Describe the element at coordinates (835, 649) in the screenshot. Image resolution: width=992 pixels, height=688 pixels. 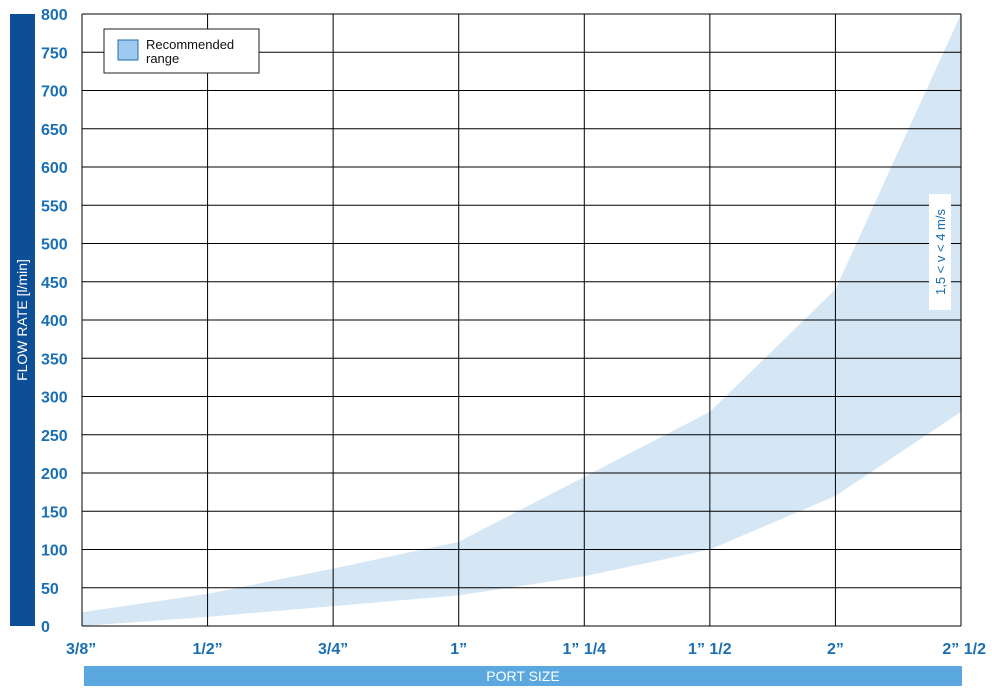
I see `x-tick-label: 2”` at that location.